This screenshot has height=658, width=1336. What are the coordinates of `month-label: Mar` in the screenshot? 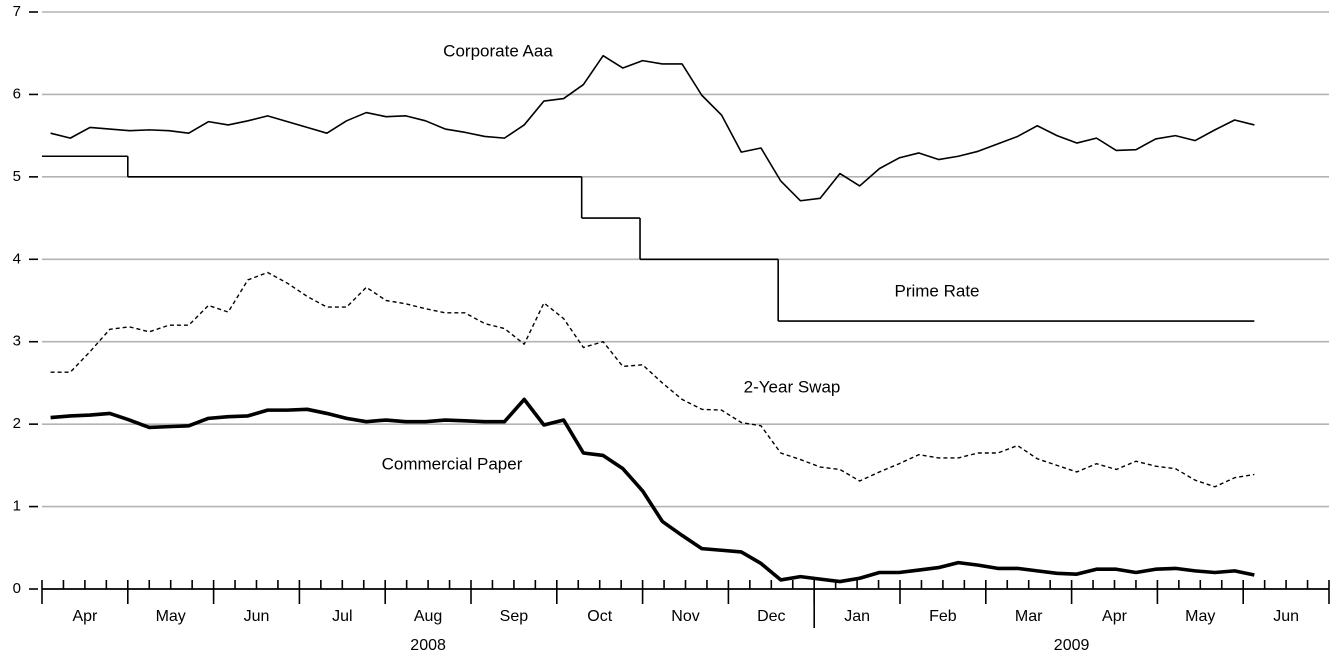 It's located at (1029, 616).